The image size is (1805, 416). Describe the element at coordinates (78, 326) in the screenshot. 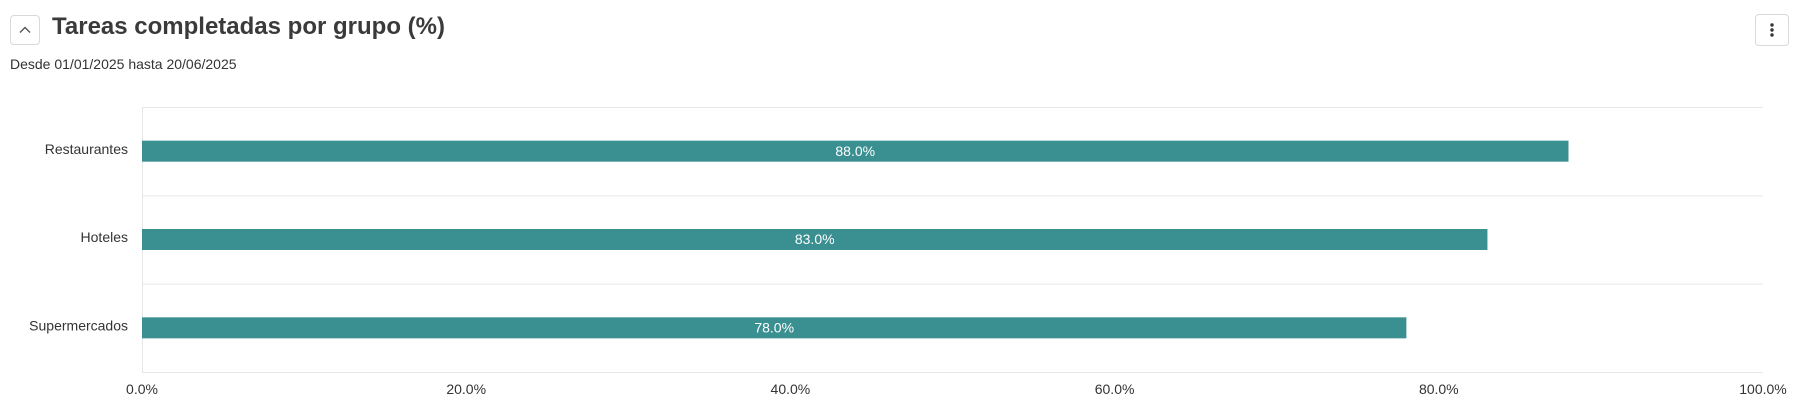

I see `y-category-label: Supermercados` at that location.